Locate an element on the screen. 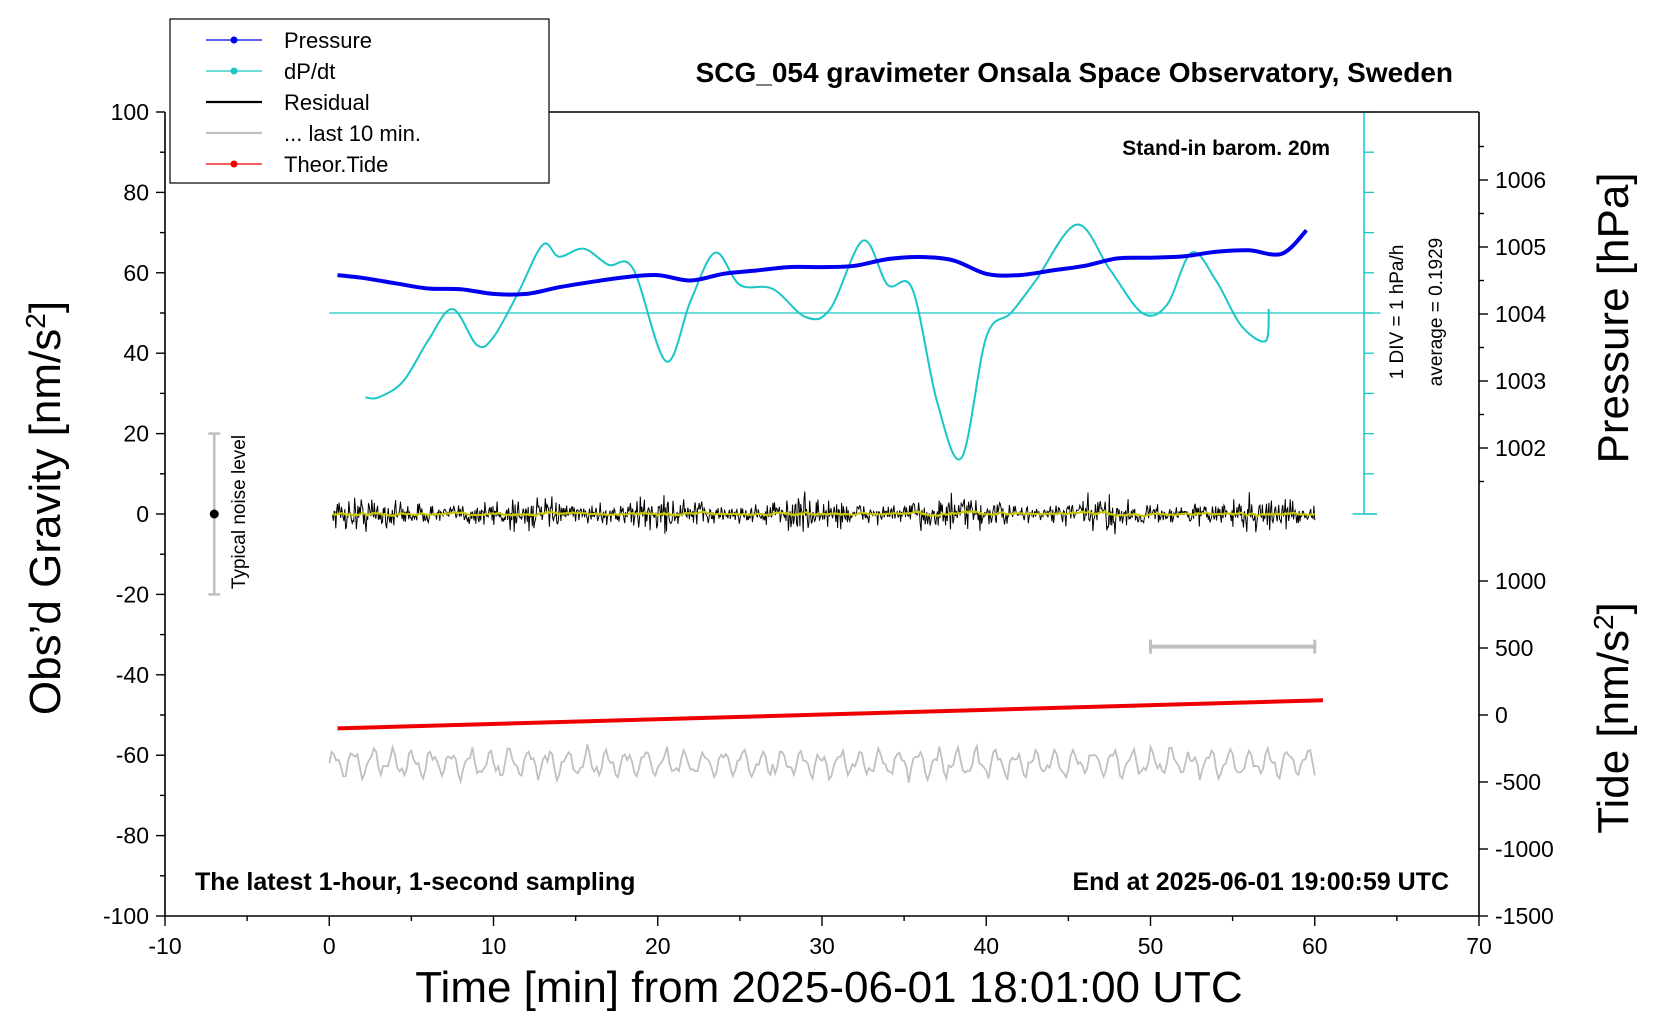  legend-label-residual: Residual is located at coordinates (327, 102).